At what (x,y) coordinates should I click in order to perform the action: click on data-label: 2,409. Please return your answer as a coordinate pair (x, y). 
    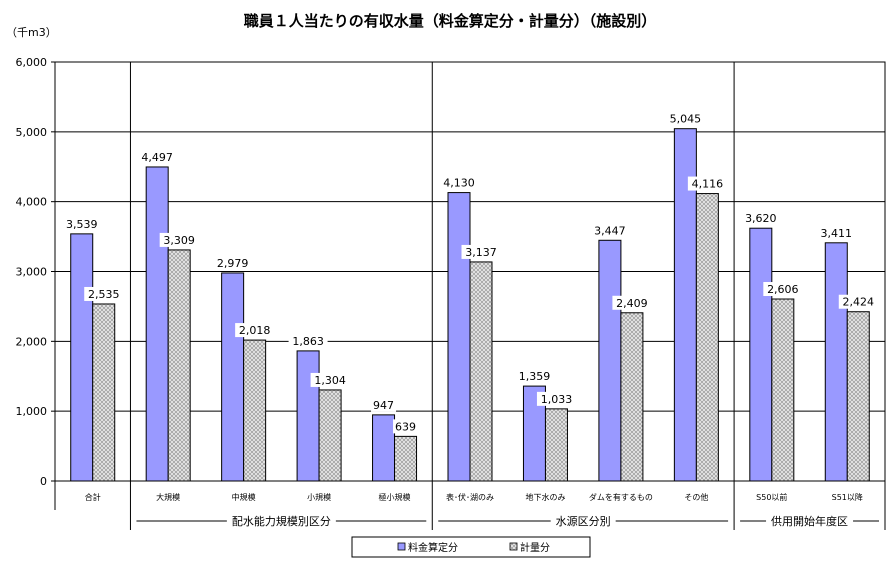
    Looking at the image, I should click on (632, 303).